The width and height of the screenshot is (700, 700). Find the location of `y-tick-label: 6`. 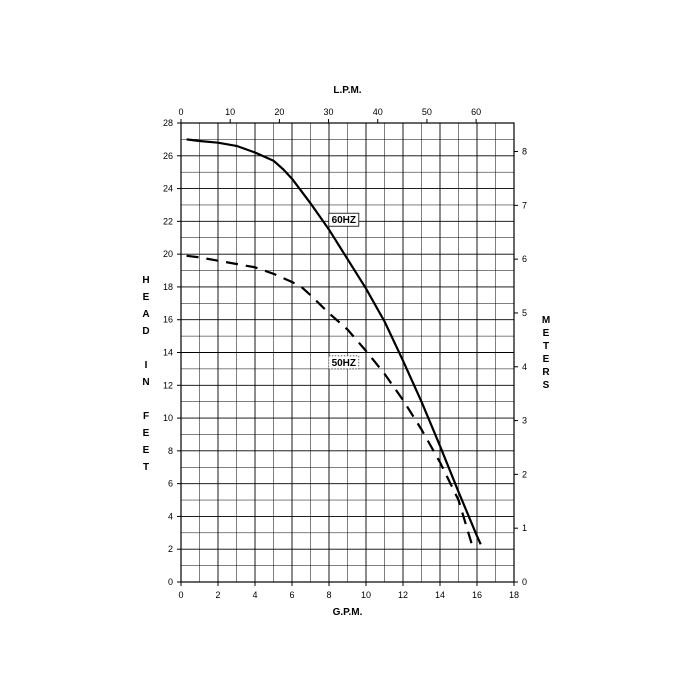

y-tick-label: 6 is located at coordinates (170, 484).